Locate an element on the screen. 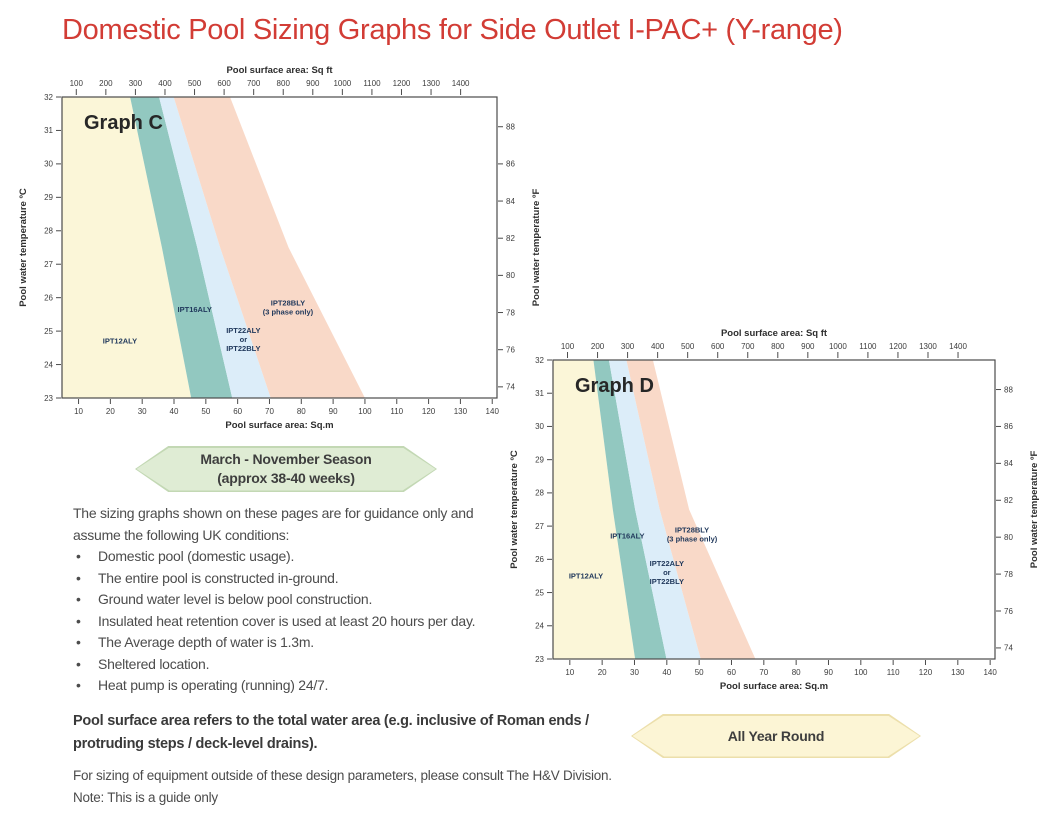 This screenshot has width=1064, height=825. bottom-tick-label: 50 is located at coordinates (205, 411).